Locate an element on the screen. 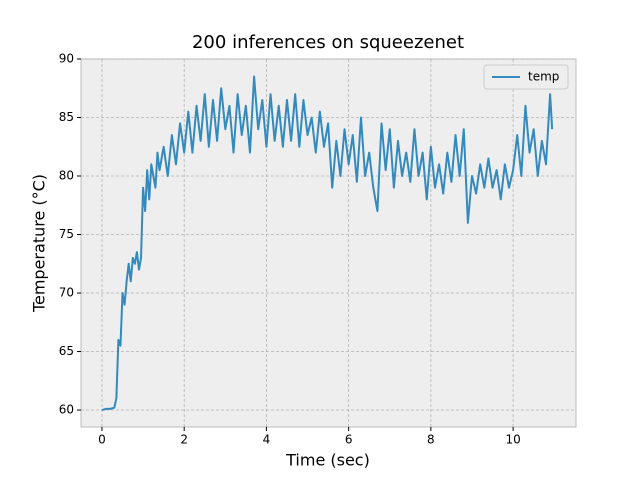 This screenshot has height=484, width=640. x-tick-label: 4 is located at coordinates (267, 440).